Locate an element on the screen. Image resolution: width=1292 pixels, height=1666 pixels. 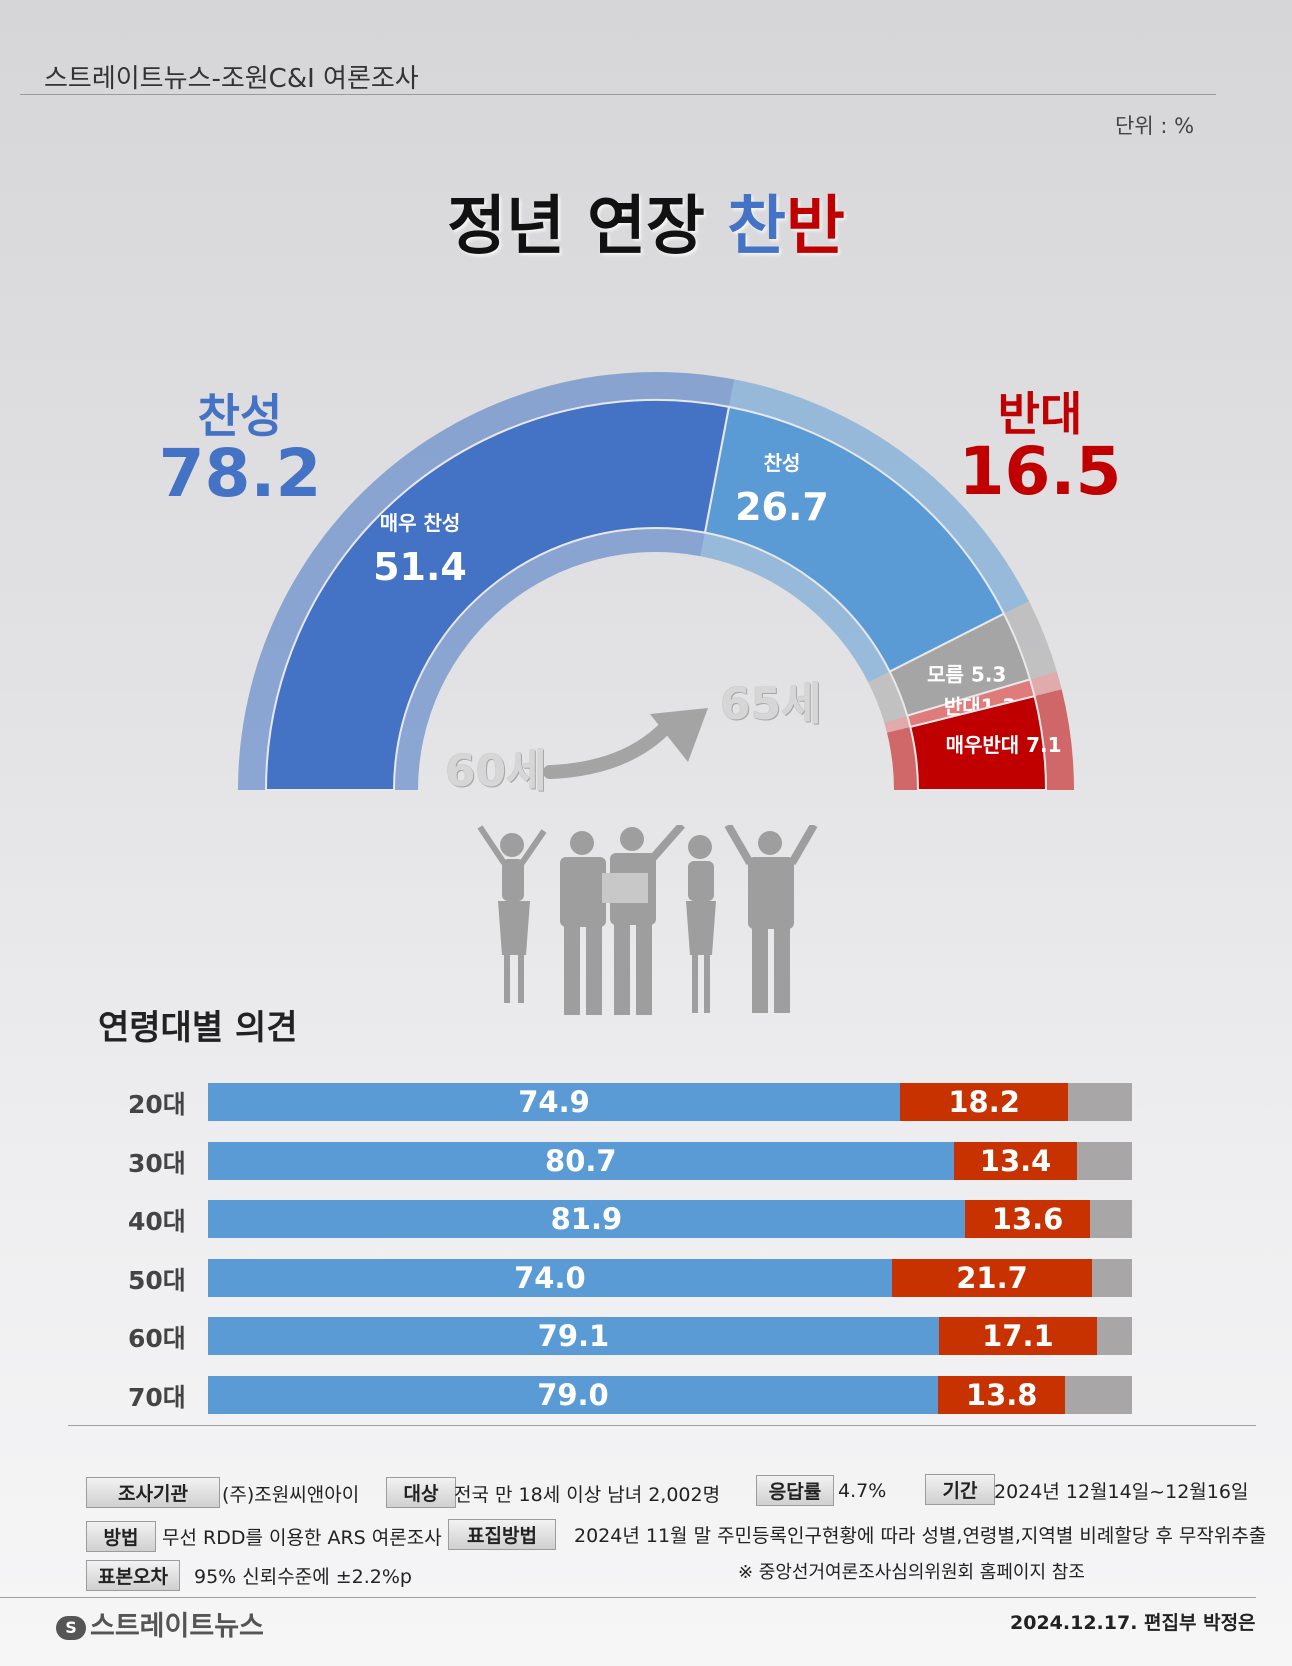
gauge-segment-label: 매우 찬성 is located at coordinates (420, 523).